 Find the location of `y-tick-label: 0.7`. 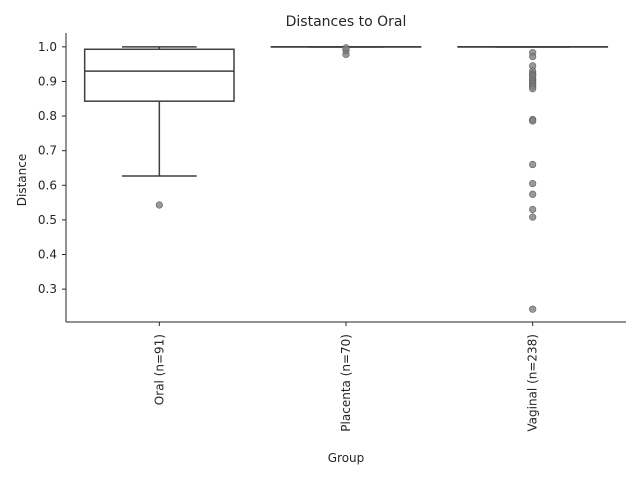

y-tick-label: 0.7 is located at coordinates (47, 151).